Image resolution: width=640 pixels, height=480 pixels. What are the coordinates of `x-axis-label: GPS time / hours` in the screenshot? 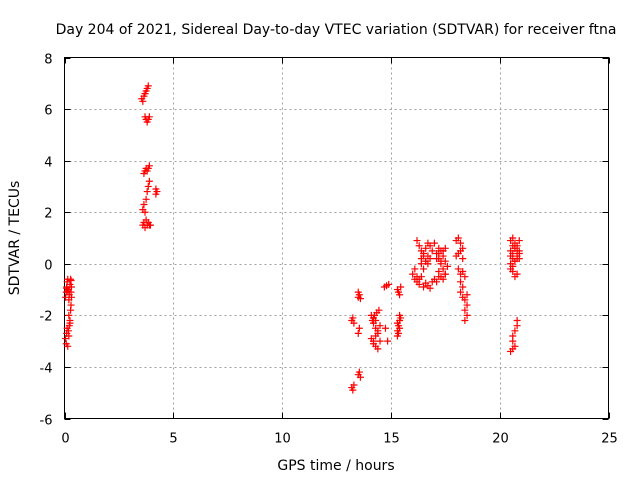 It's located at (335, 466).